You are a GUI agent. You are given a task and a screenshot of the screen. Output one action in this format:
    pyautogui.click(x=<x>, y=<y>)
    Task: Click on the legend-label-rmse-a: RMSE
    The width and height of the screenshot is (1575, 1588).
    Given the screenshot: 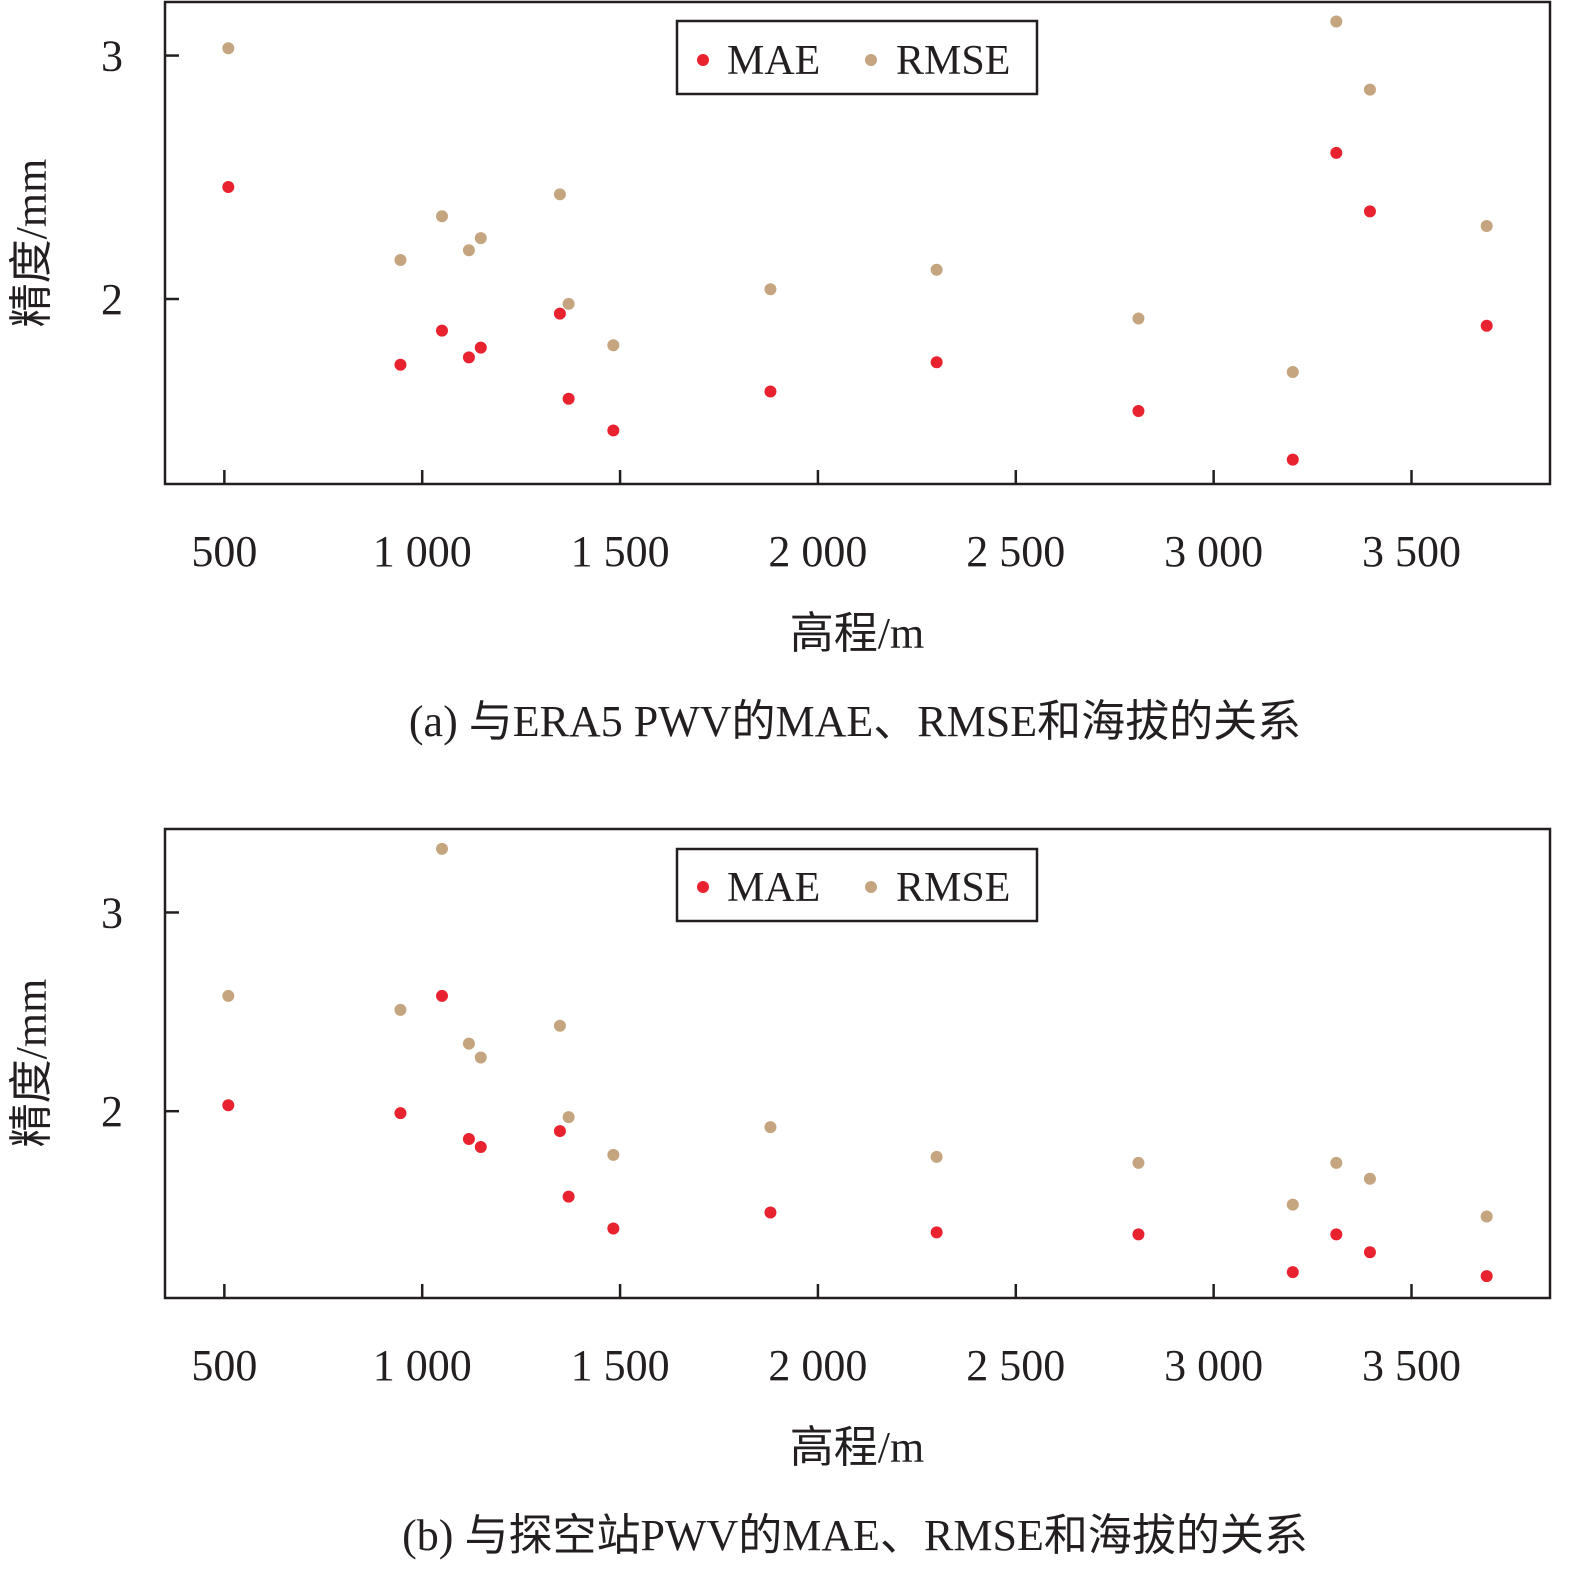 What is the action you would take?
    pyautogui.click(x=953, y=61)
    